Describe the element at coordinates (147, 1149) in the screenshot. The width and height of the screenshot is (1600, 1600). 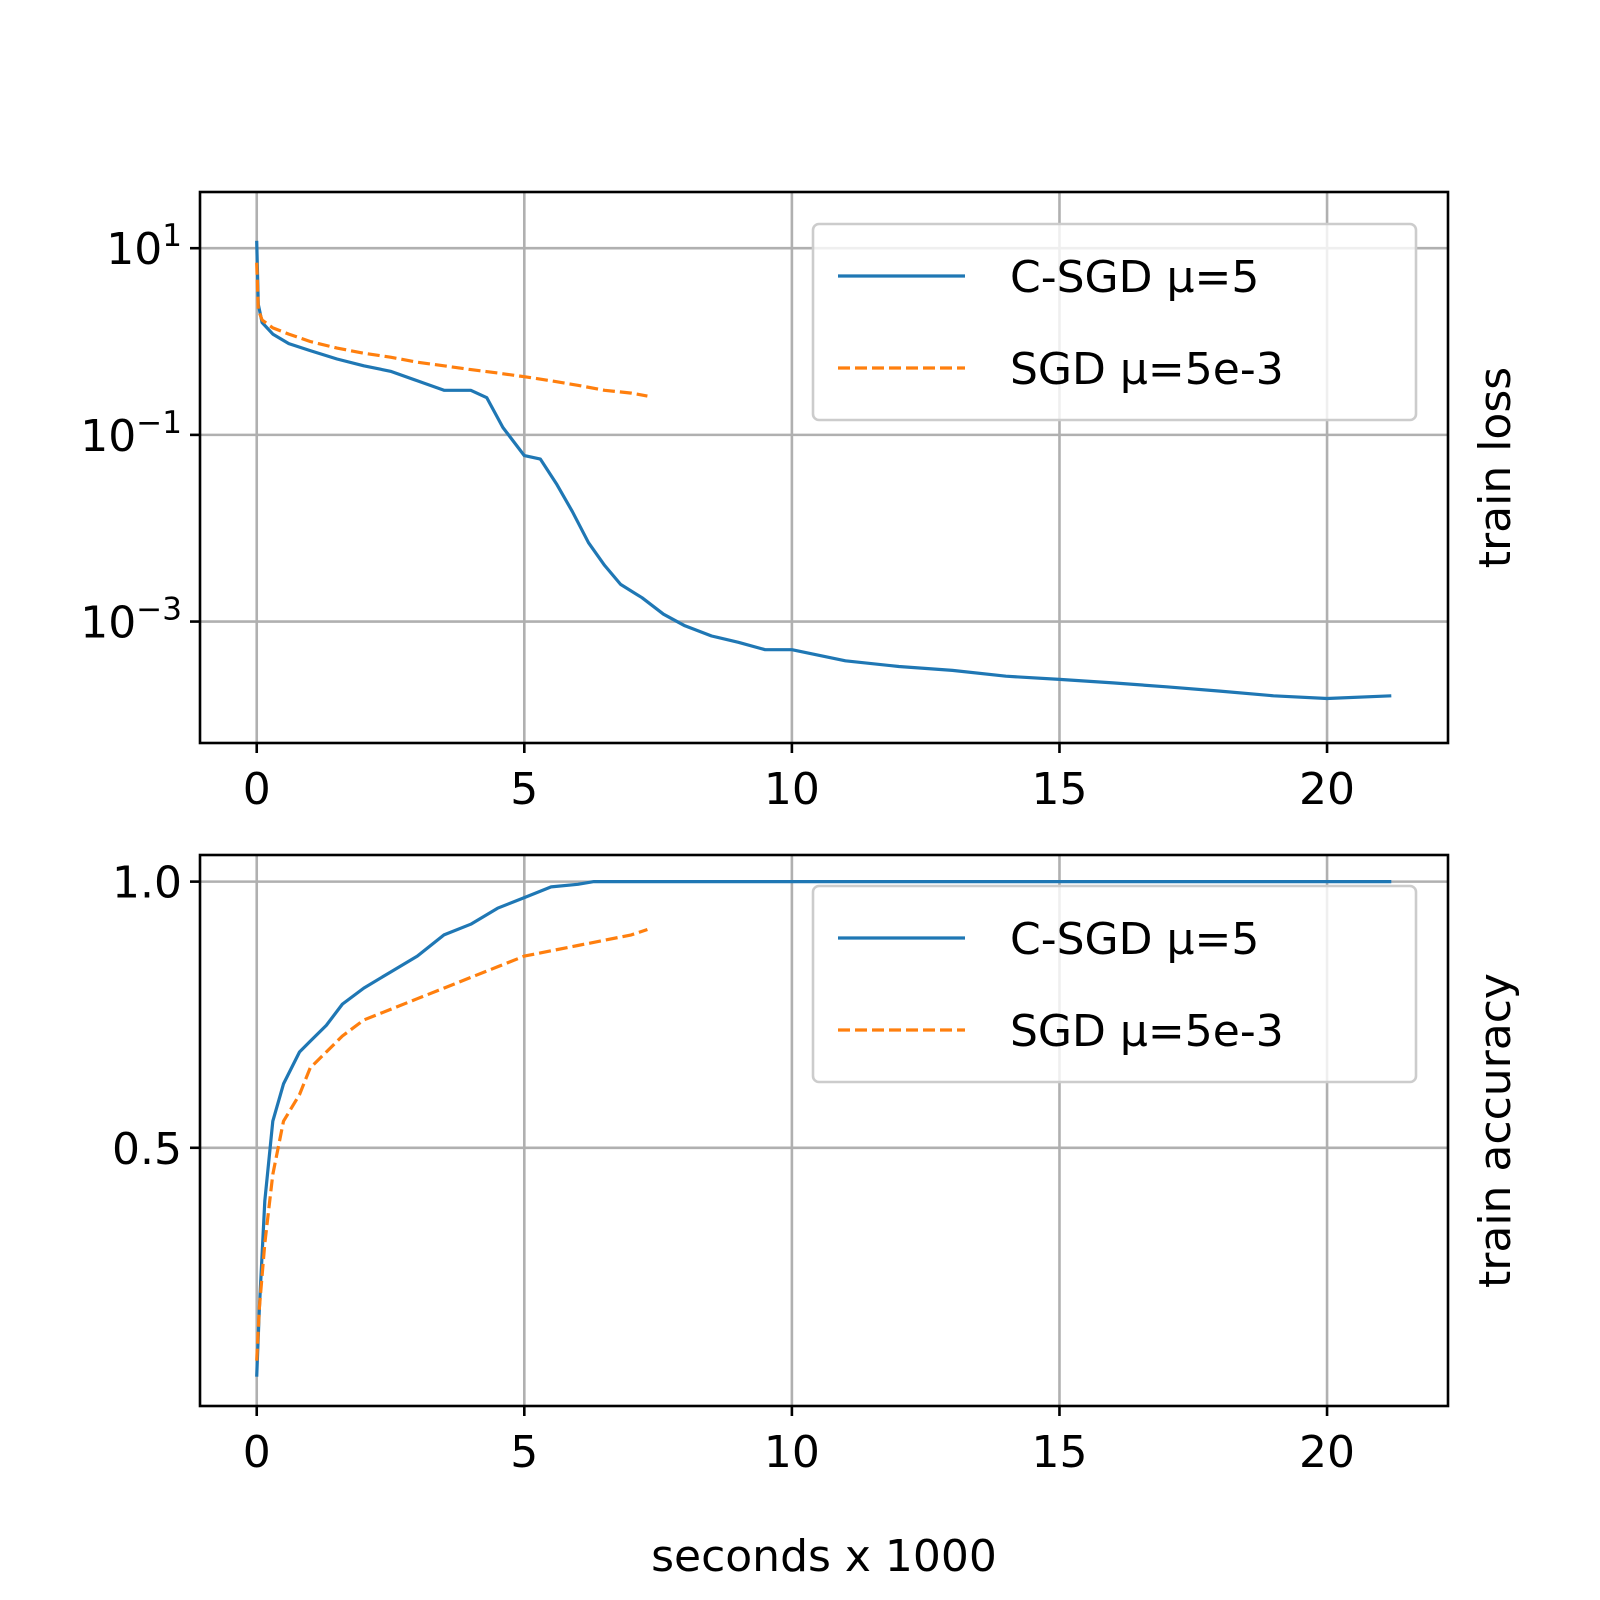
I see `y-tick-label: 0.5` at that location.